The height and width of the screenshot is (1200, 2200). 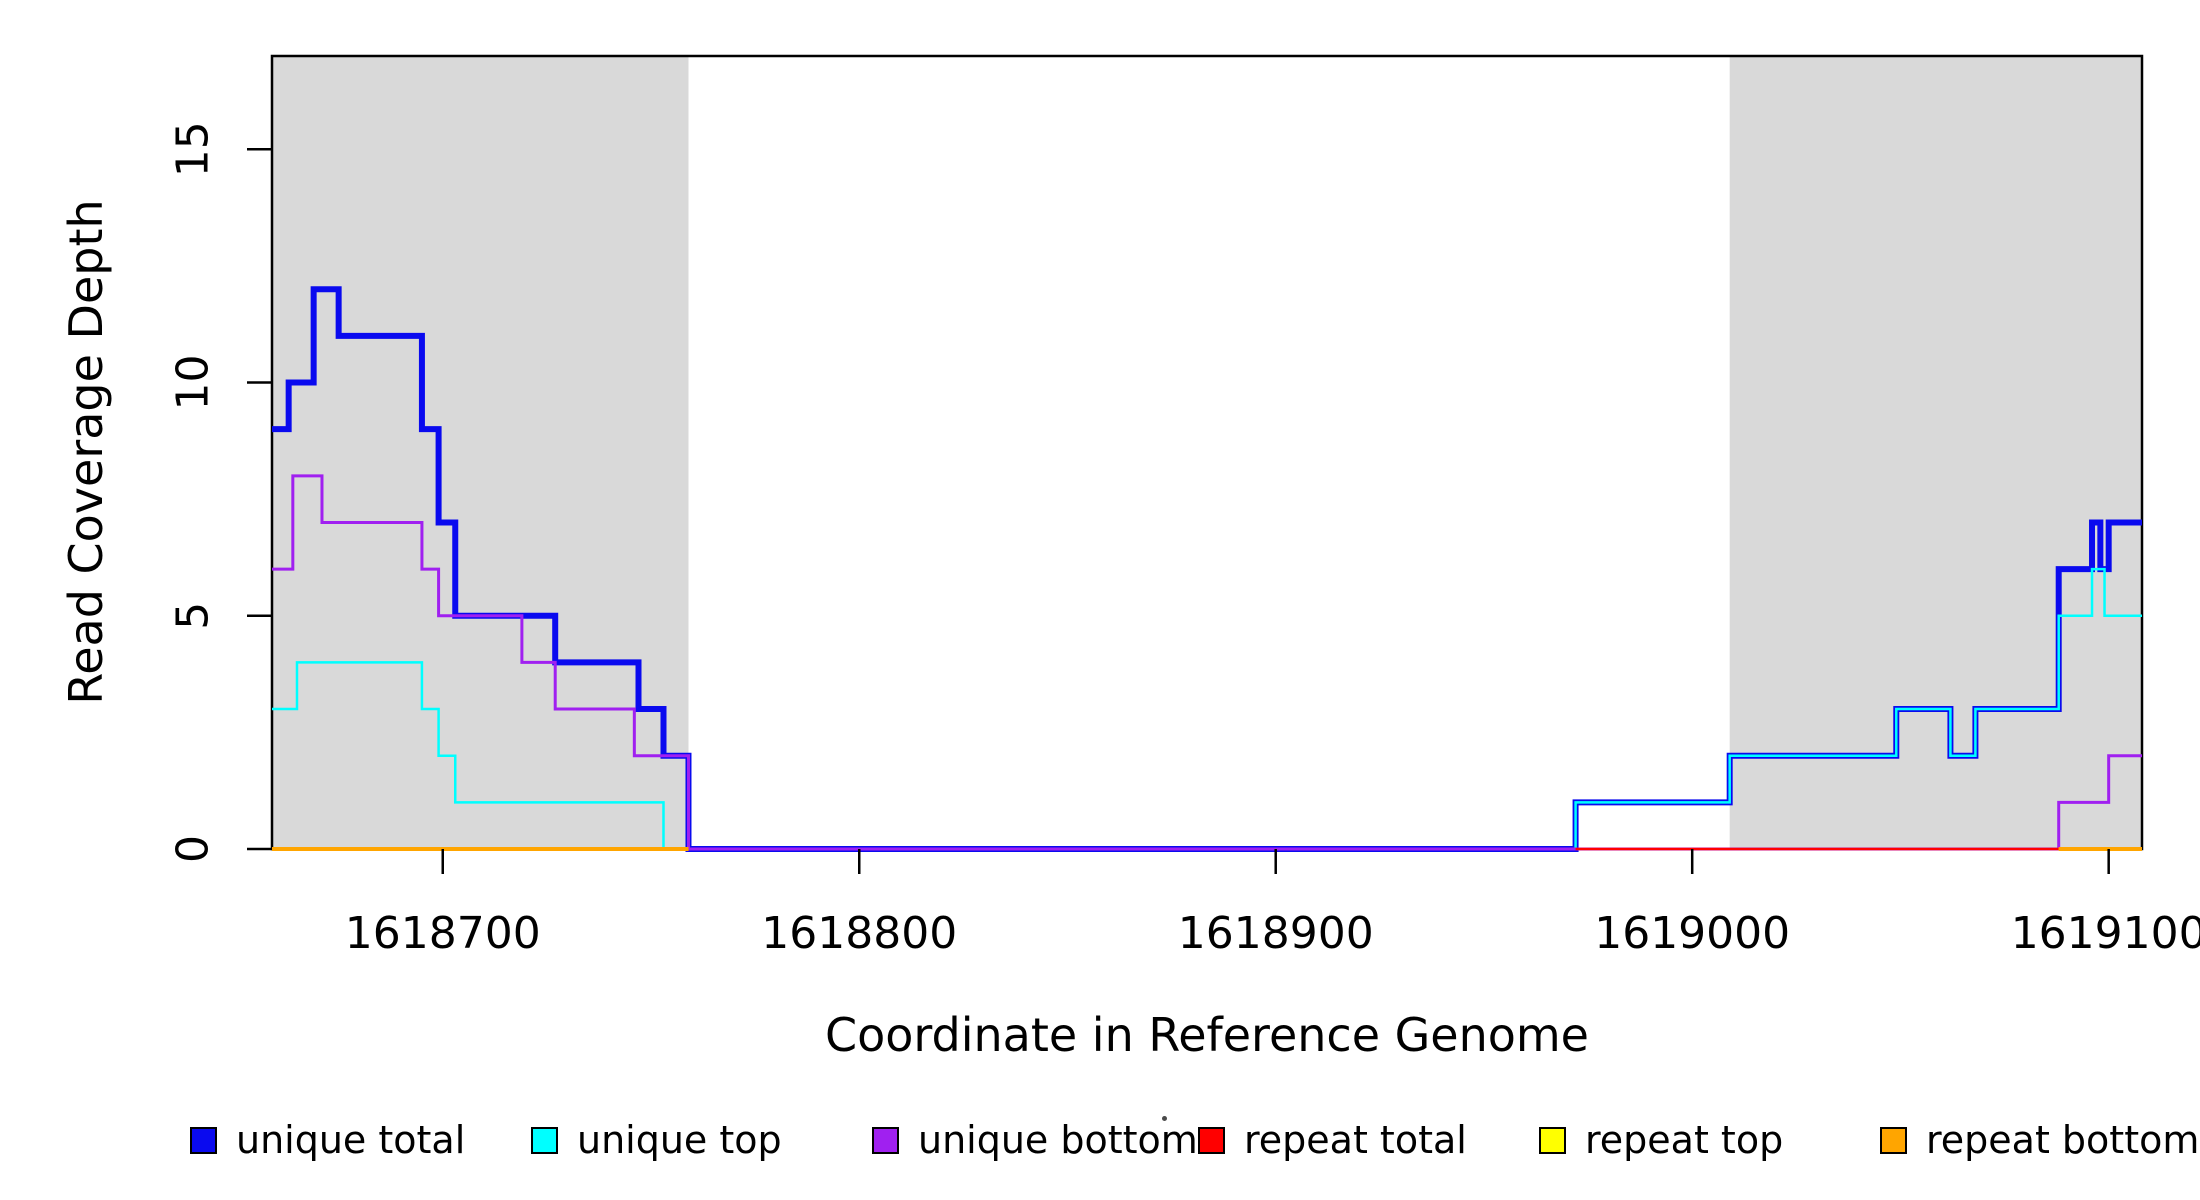 What do you see at coordinates (86, 452) in the screenshot?
I see `y-axis-title: Read Coverage Depth` at bounding box center [86, 452].